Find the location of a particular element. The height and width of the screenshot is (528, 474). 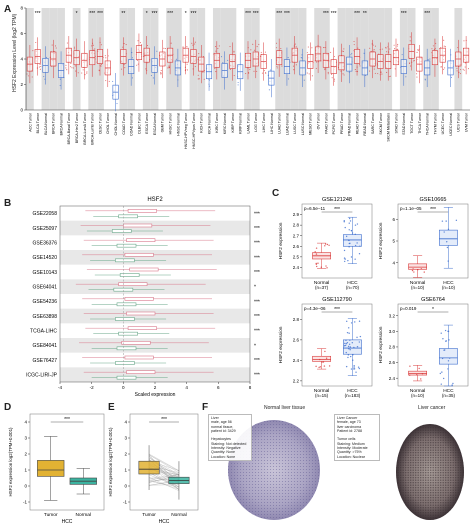

a-x-tick-label: PAAD Tumor is located at coordinates (326, 123).